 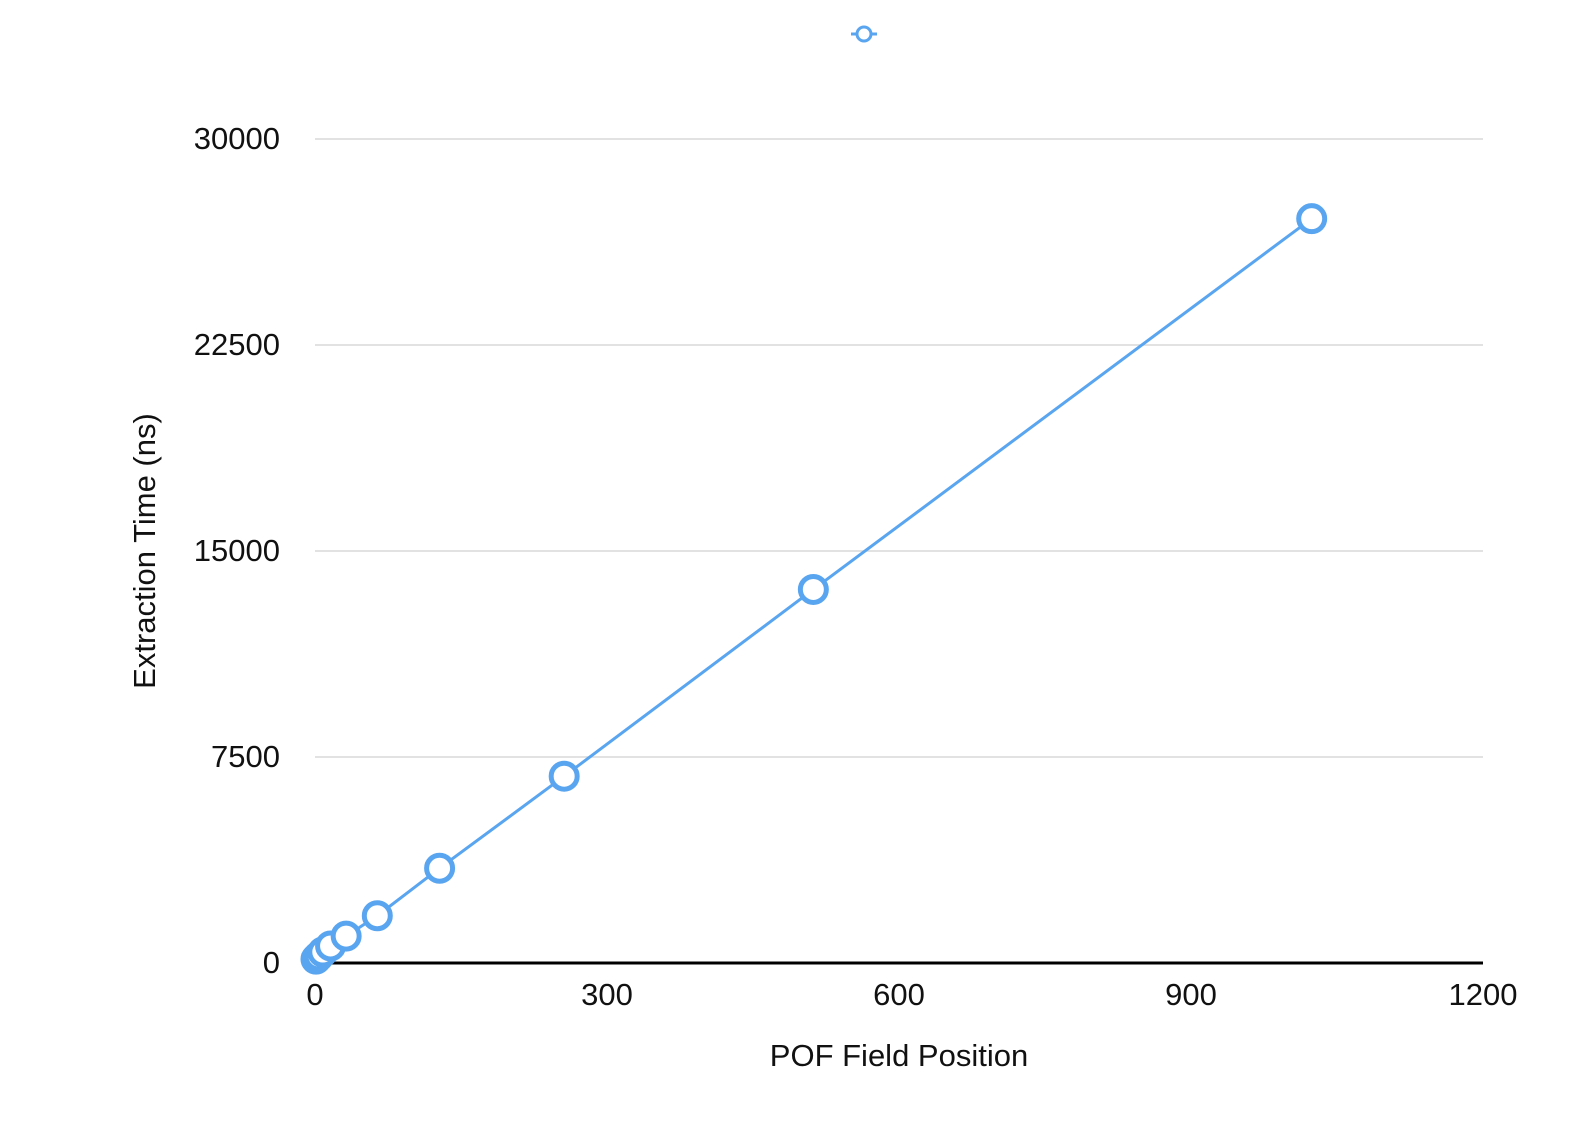 I want to click on y-tick-label: 22500, so click(x=237, y=344).